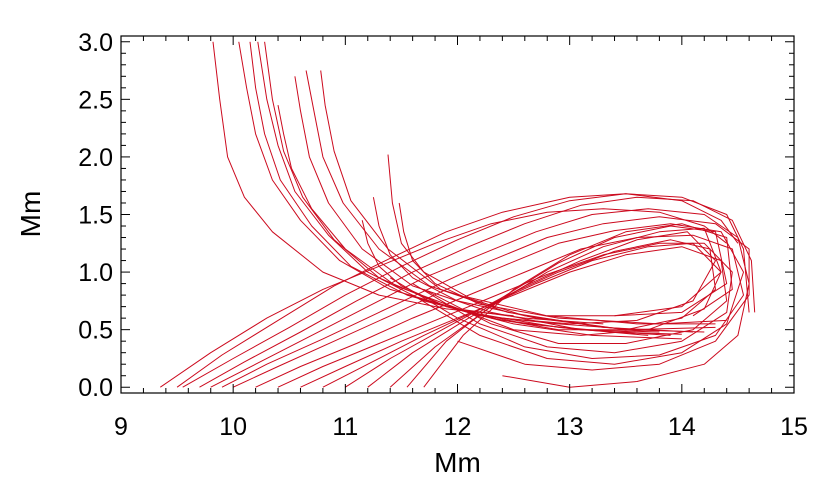 This screenshot has width=830, height=492. What do you see at coordinates (458, 427) in the screenshot?
I see `x-tick-label: 12` at bounding box center [458, 427].